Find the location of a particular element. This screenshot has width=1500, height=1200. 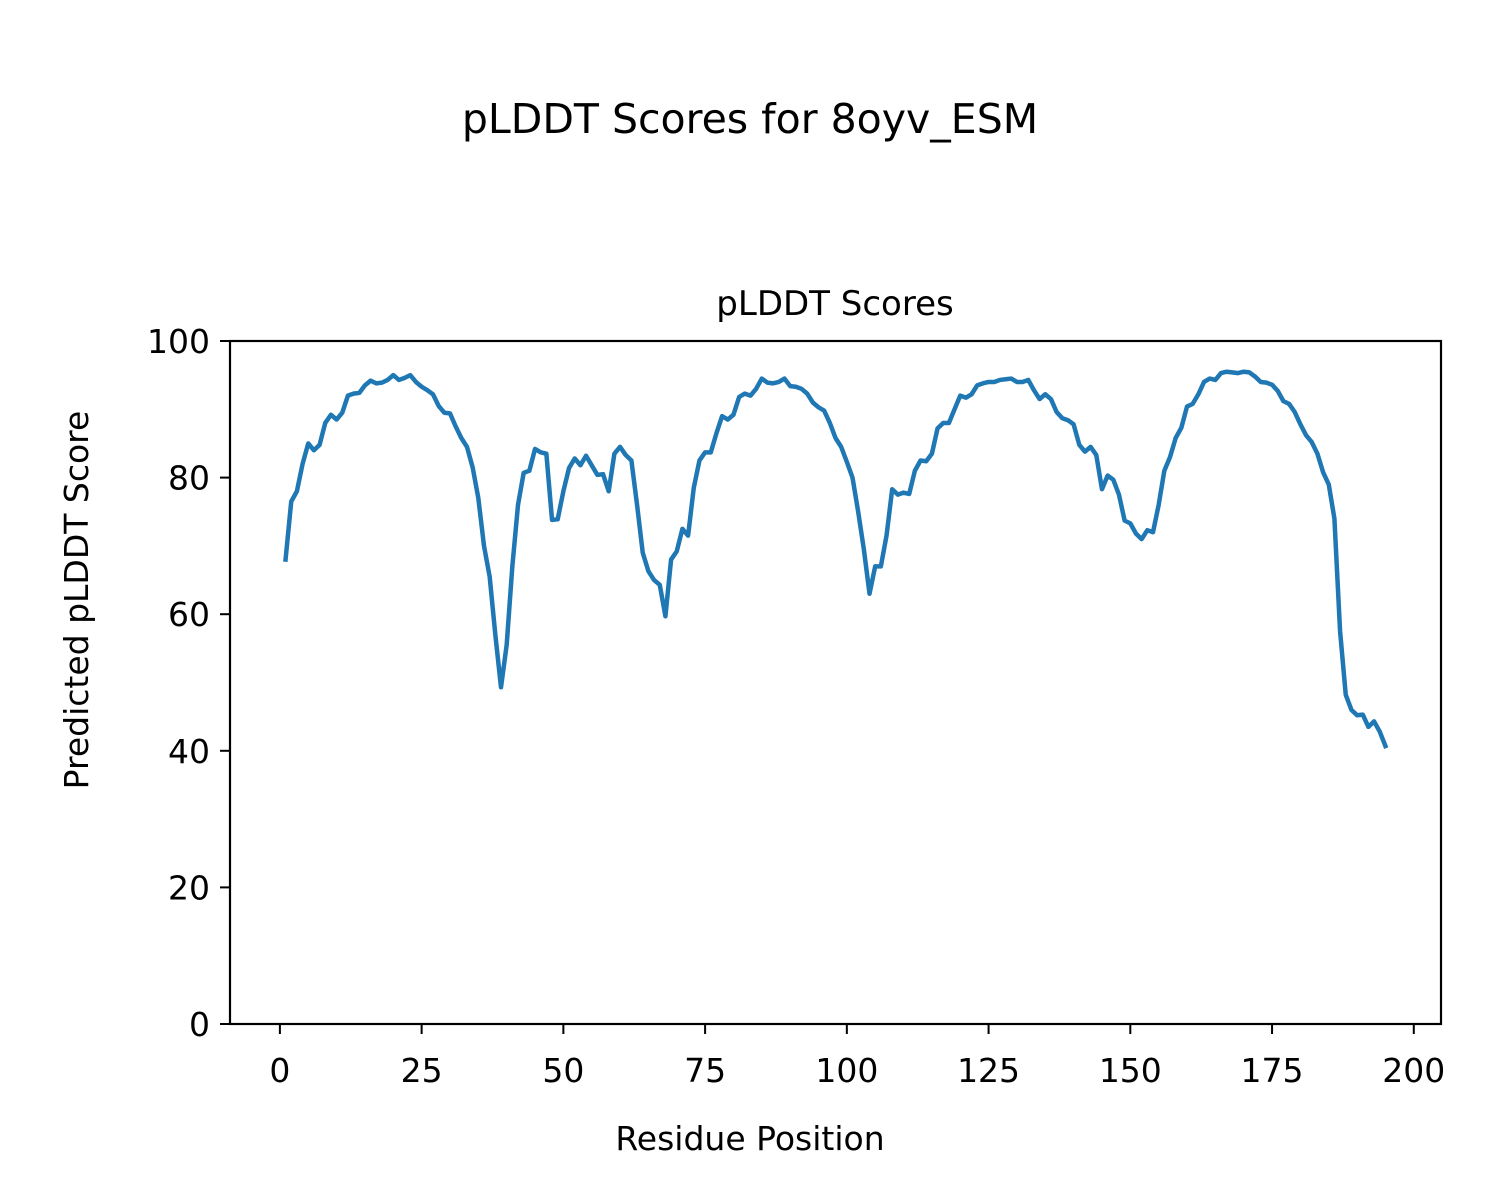

y-tick-label: 80 is located at coordinates (189, 478).